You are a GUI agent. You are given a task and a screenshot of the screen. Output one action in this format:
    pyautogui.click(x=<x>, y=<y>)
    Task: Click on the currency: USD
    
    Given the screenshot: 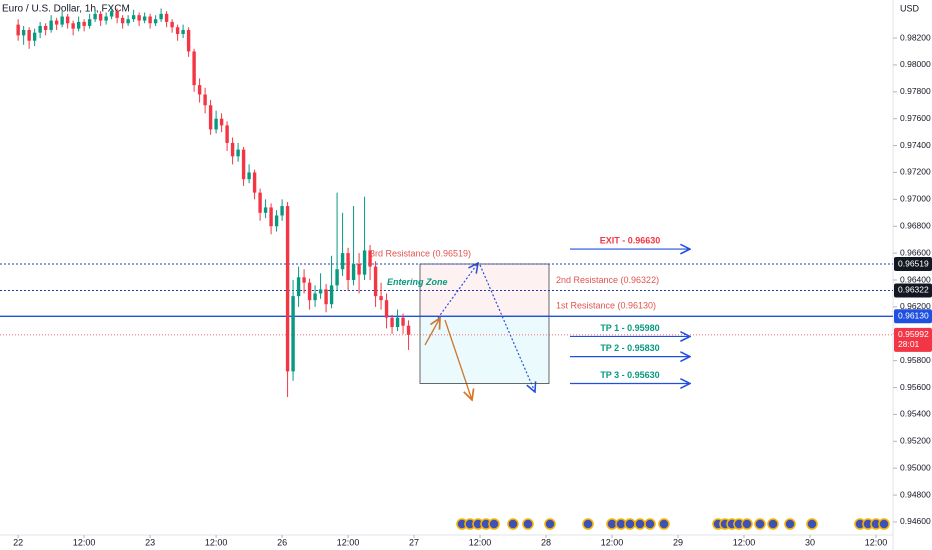 What is the action you would take?
    pyautogui.click(x=910, y=8)
    